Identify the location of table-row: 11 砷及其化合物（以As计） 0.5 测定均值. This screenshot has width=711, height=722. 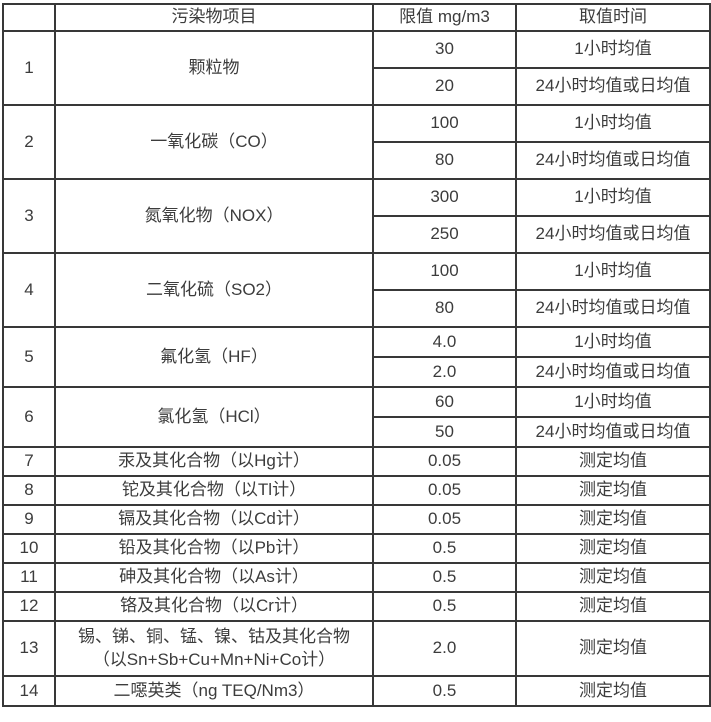
(356, 577).